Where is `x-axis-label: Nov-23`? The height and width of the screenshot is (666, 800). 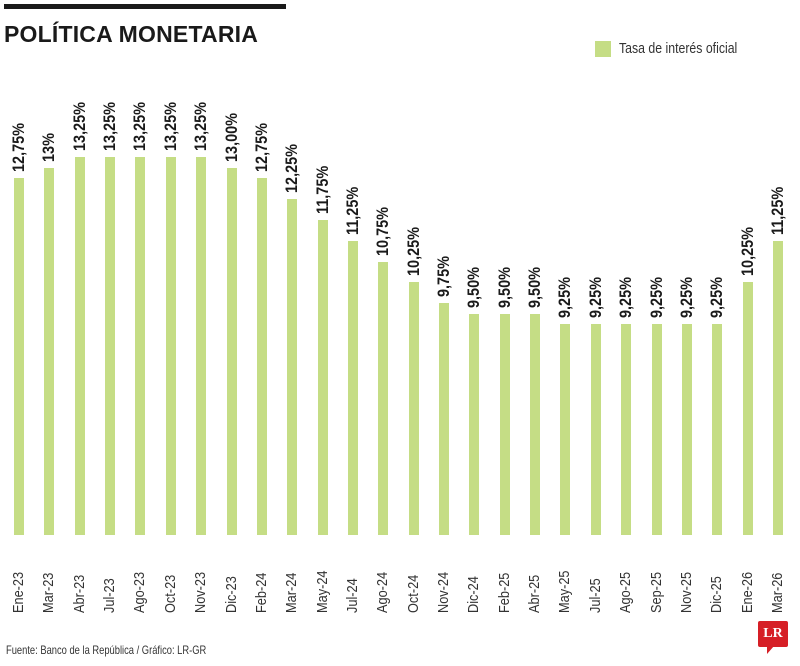
x-axis-label: Nov-23 is located at coordinates (201, 592).